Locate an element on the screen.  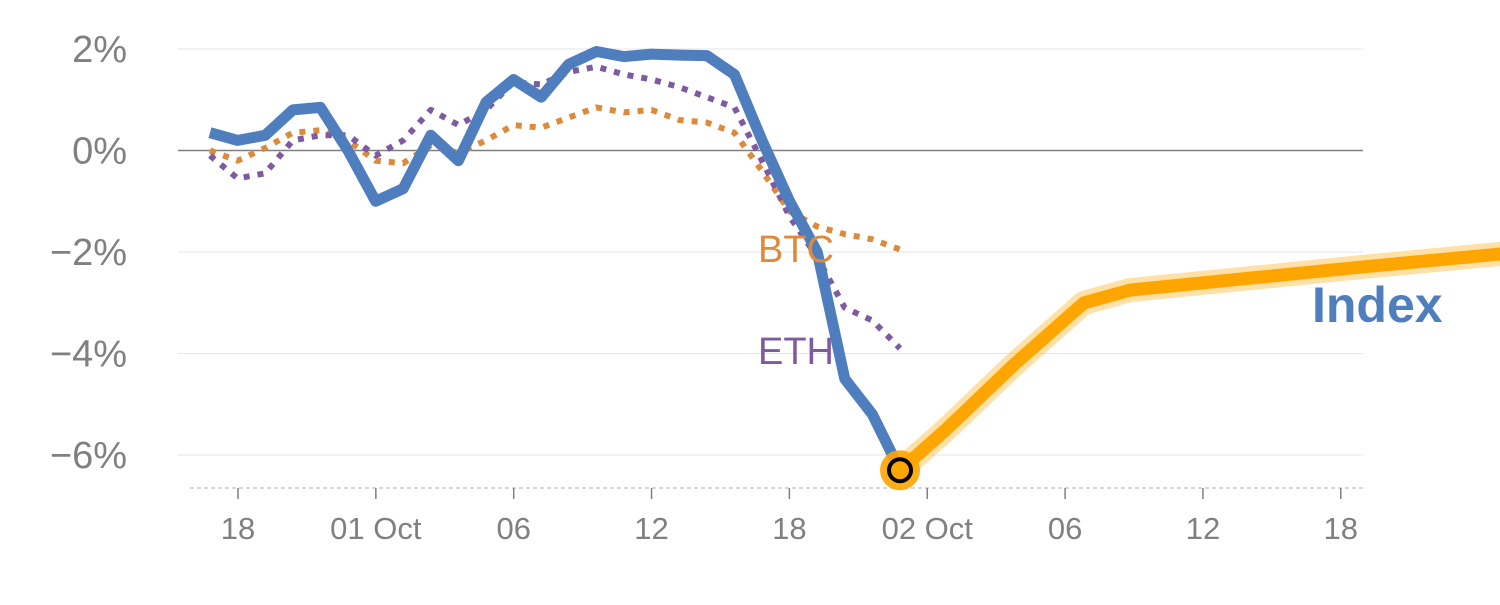
y-tick-label: 0% is located at coordinates (99, 152).